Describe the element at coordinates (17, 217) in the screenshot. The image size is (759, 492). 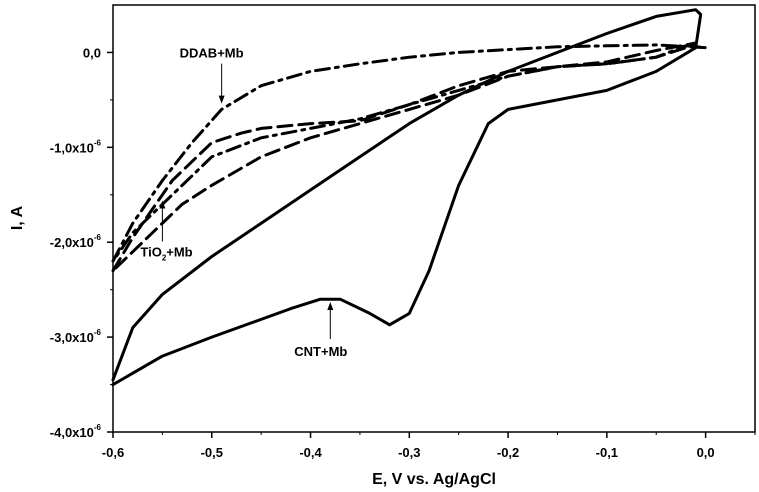
I see `y-axis-title: I, A` at that location.